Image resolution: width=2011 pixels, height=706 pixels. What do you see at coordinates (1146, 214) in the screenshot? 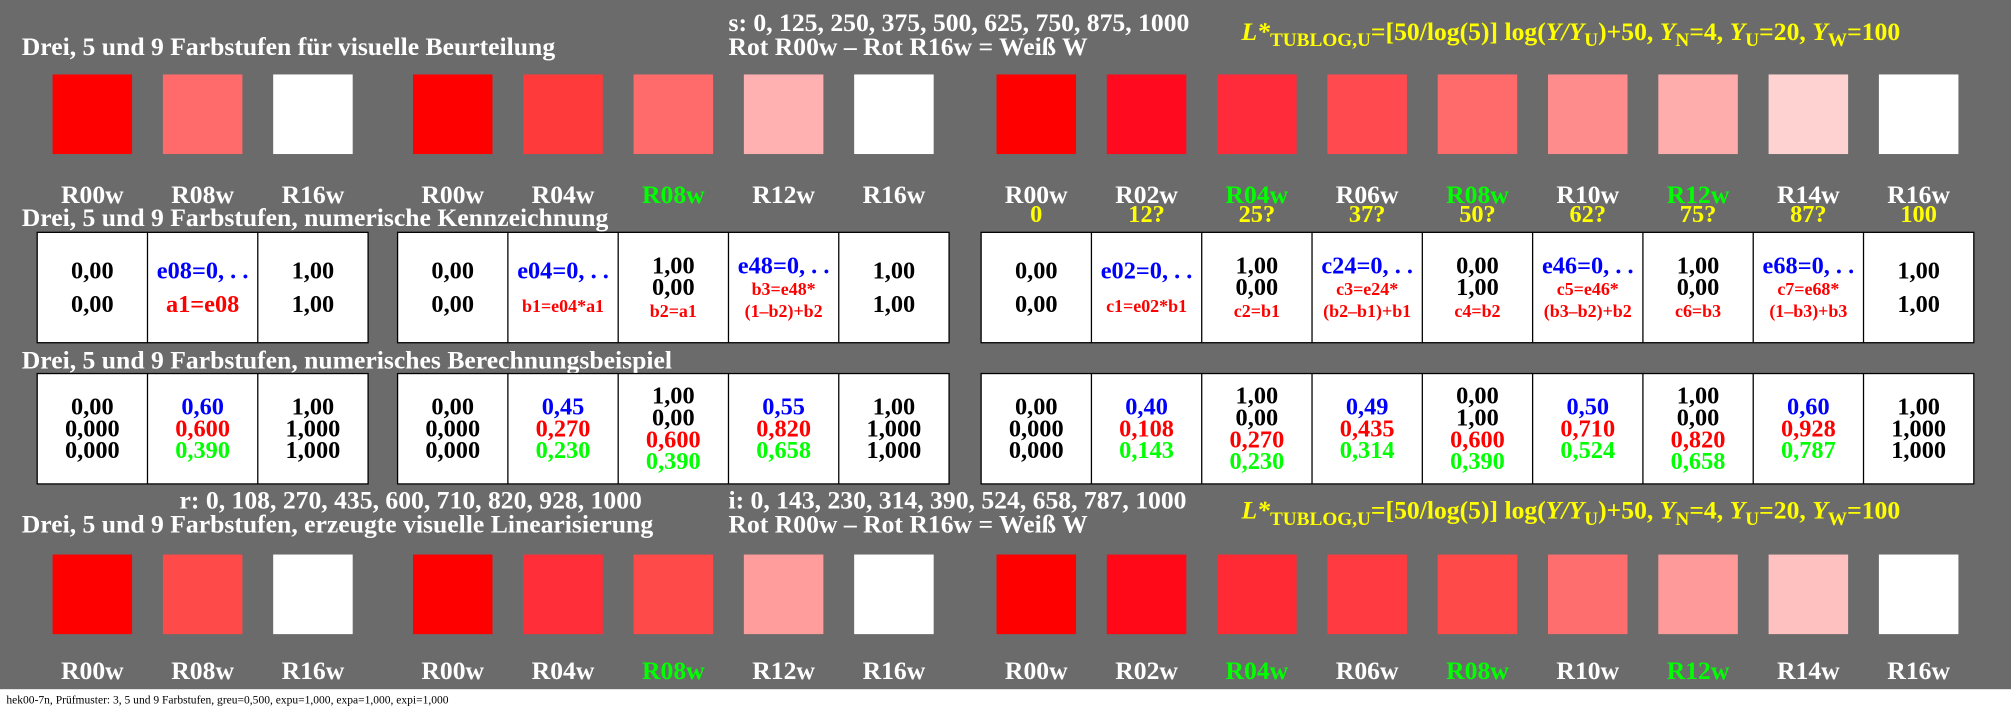
I see `swatch-number: 12?` at bounding box center [1146, 214].